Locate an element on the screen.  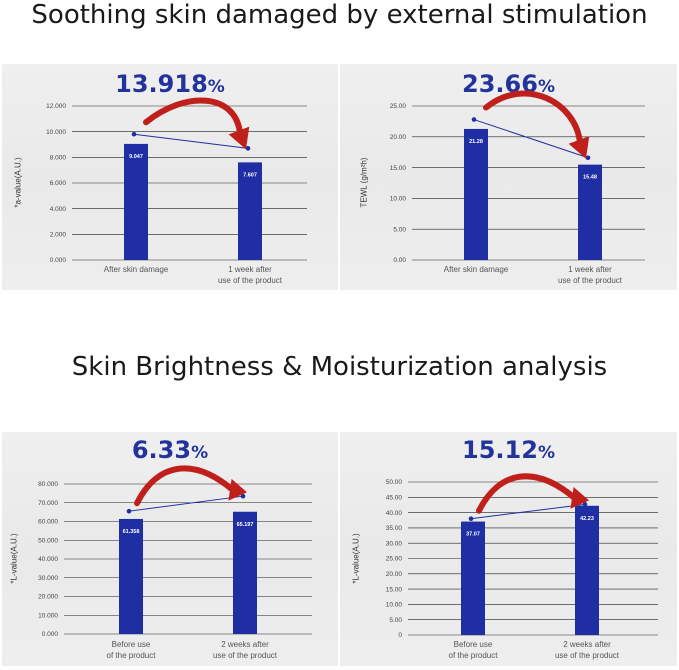
y-tick-label: 30.00 is located at coordinates (394, 543).